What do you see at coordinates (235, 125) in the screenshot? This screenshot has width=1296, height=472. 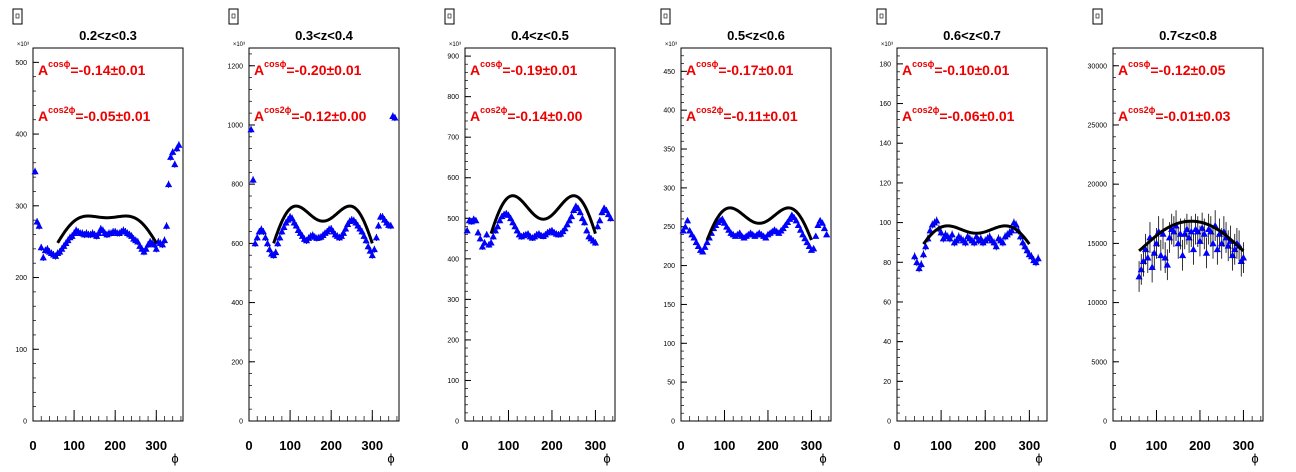 I see `y-tick-label: 1000` at bounding box center [235, 125].